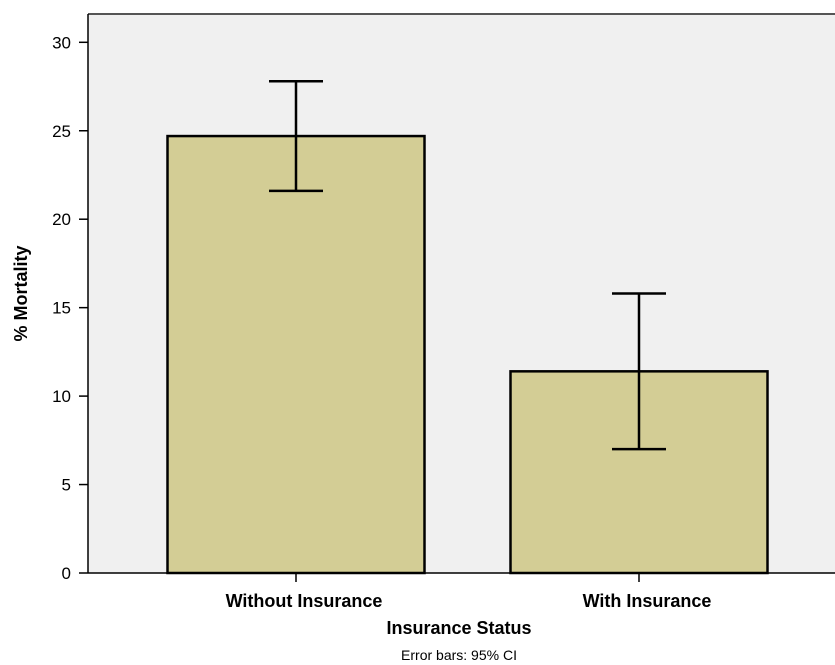 Image resolution: width=835 pixels, height=665 pixels. Describe the element at coordinates (66, 573) in the screenshot. I see `y-tick-label: 0` at that location.